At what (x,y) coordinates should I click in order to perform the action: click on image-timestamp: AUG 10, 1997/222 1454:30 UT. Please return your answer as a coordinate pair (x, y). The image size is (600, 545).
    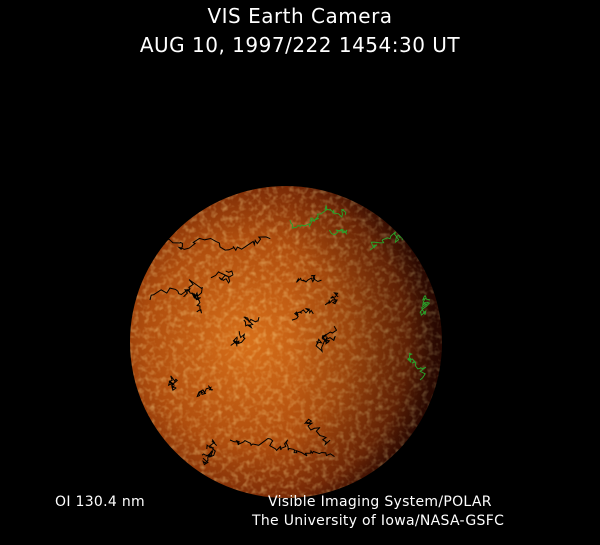
    Looking at the image, I should click on (300, 45).